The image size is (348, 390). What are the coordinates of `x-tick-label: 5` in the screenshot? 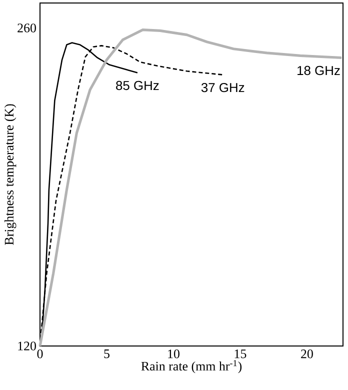 It's located at (107, 354).